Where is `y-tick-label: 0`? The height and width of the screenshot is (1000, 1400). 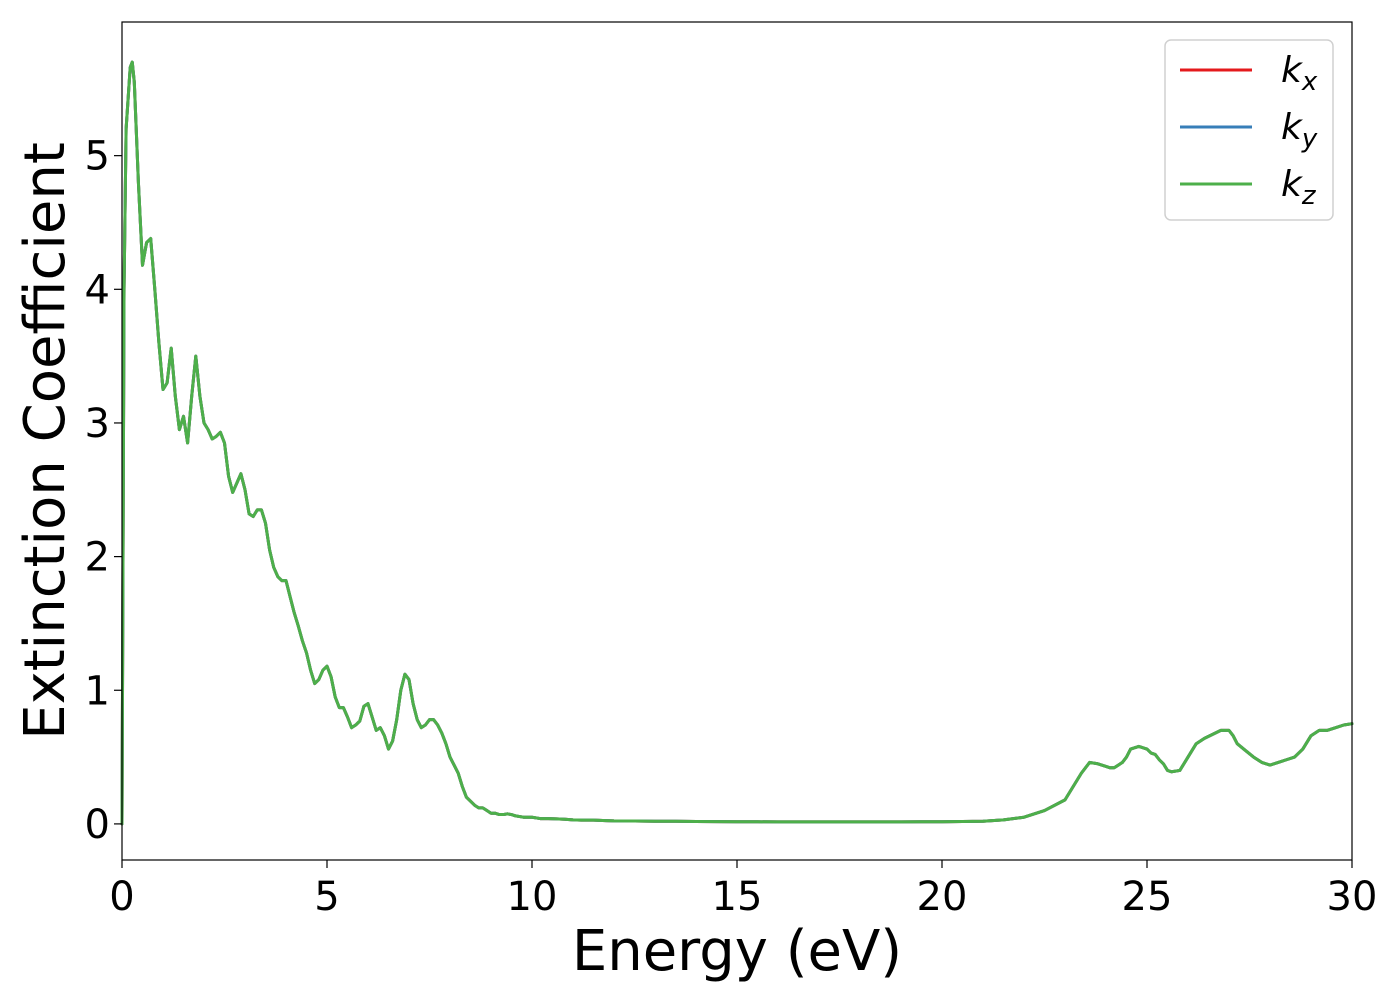 y-tick-label: 0 is located at coordinates (97, 825).